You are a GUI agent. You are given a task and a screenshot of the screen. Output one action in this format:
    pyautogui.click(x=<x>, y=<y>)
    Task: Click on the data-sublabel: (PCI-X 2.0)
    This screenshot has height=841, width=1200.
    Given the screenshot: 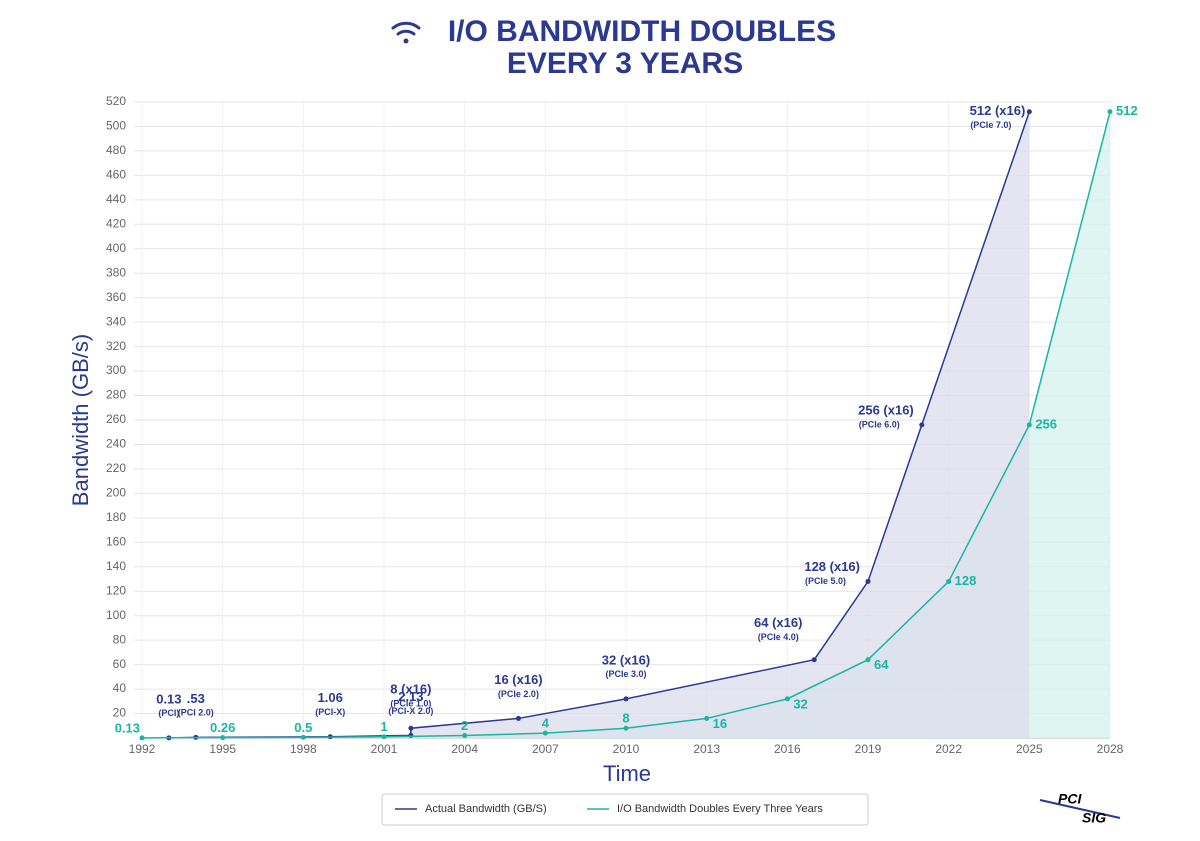 What is the action you would take?
    pyautogui.click(x=410, y=711)
    